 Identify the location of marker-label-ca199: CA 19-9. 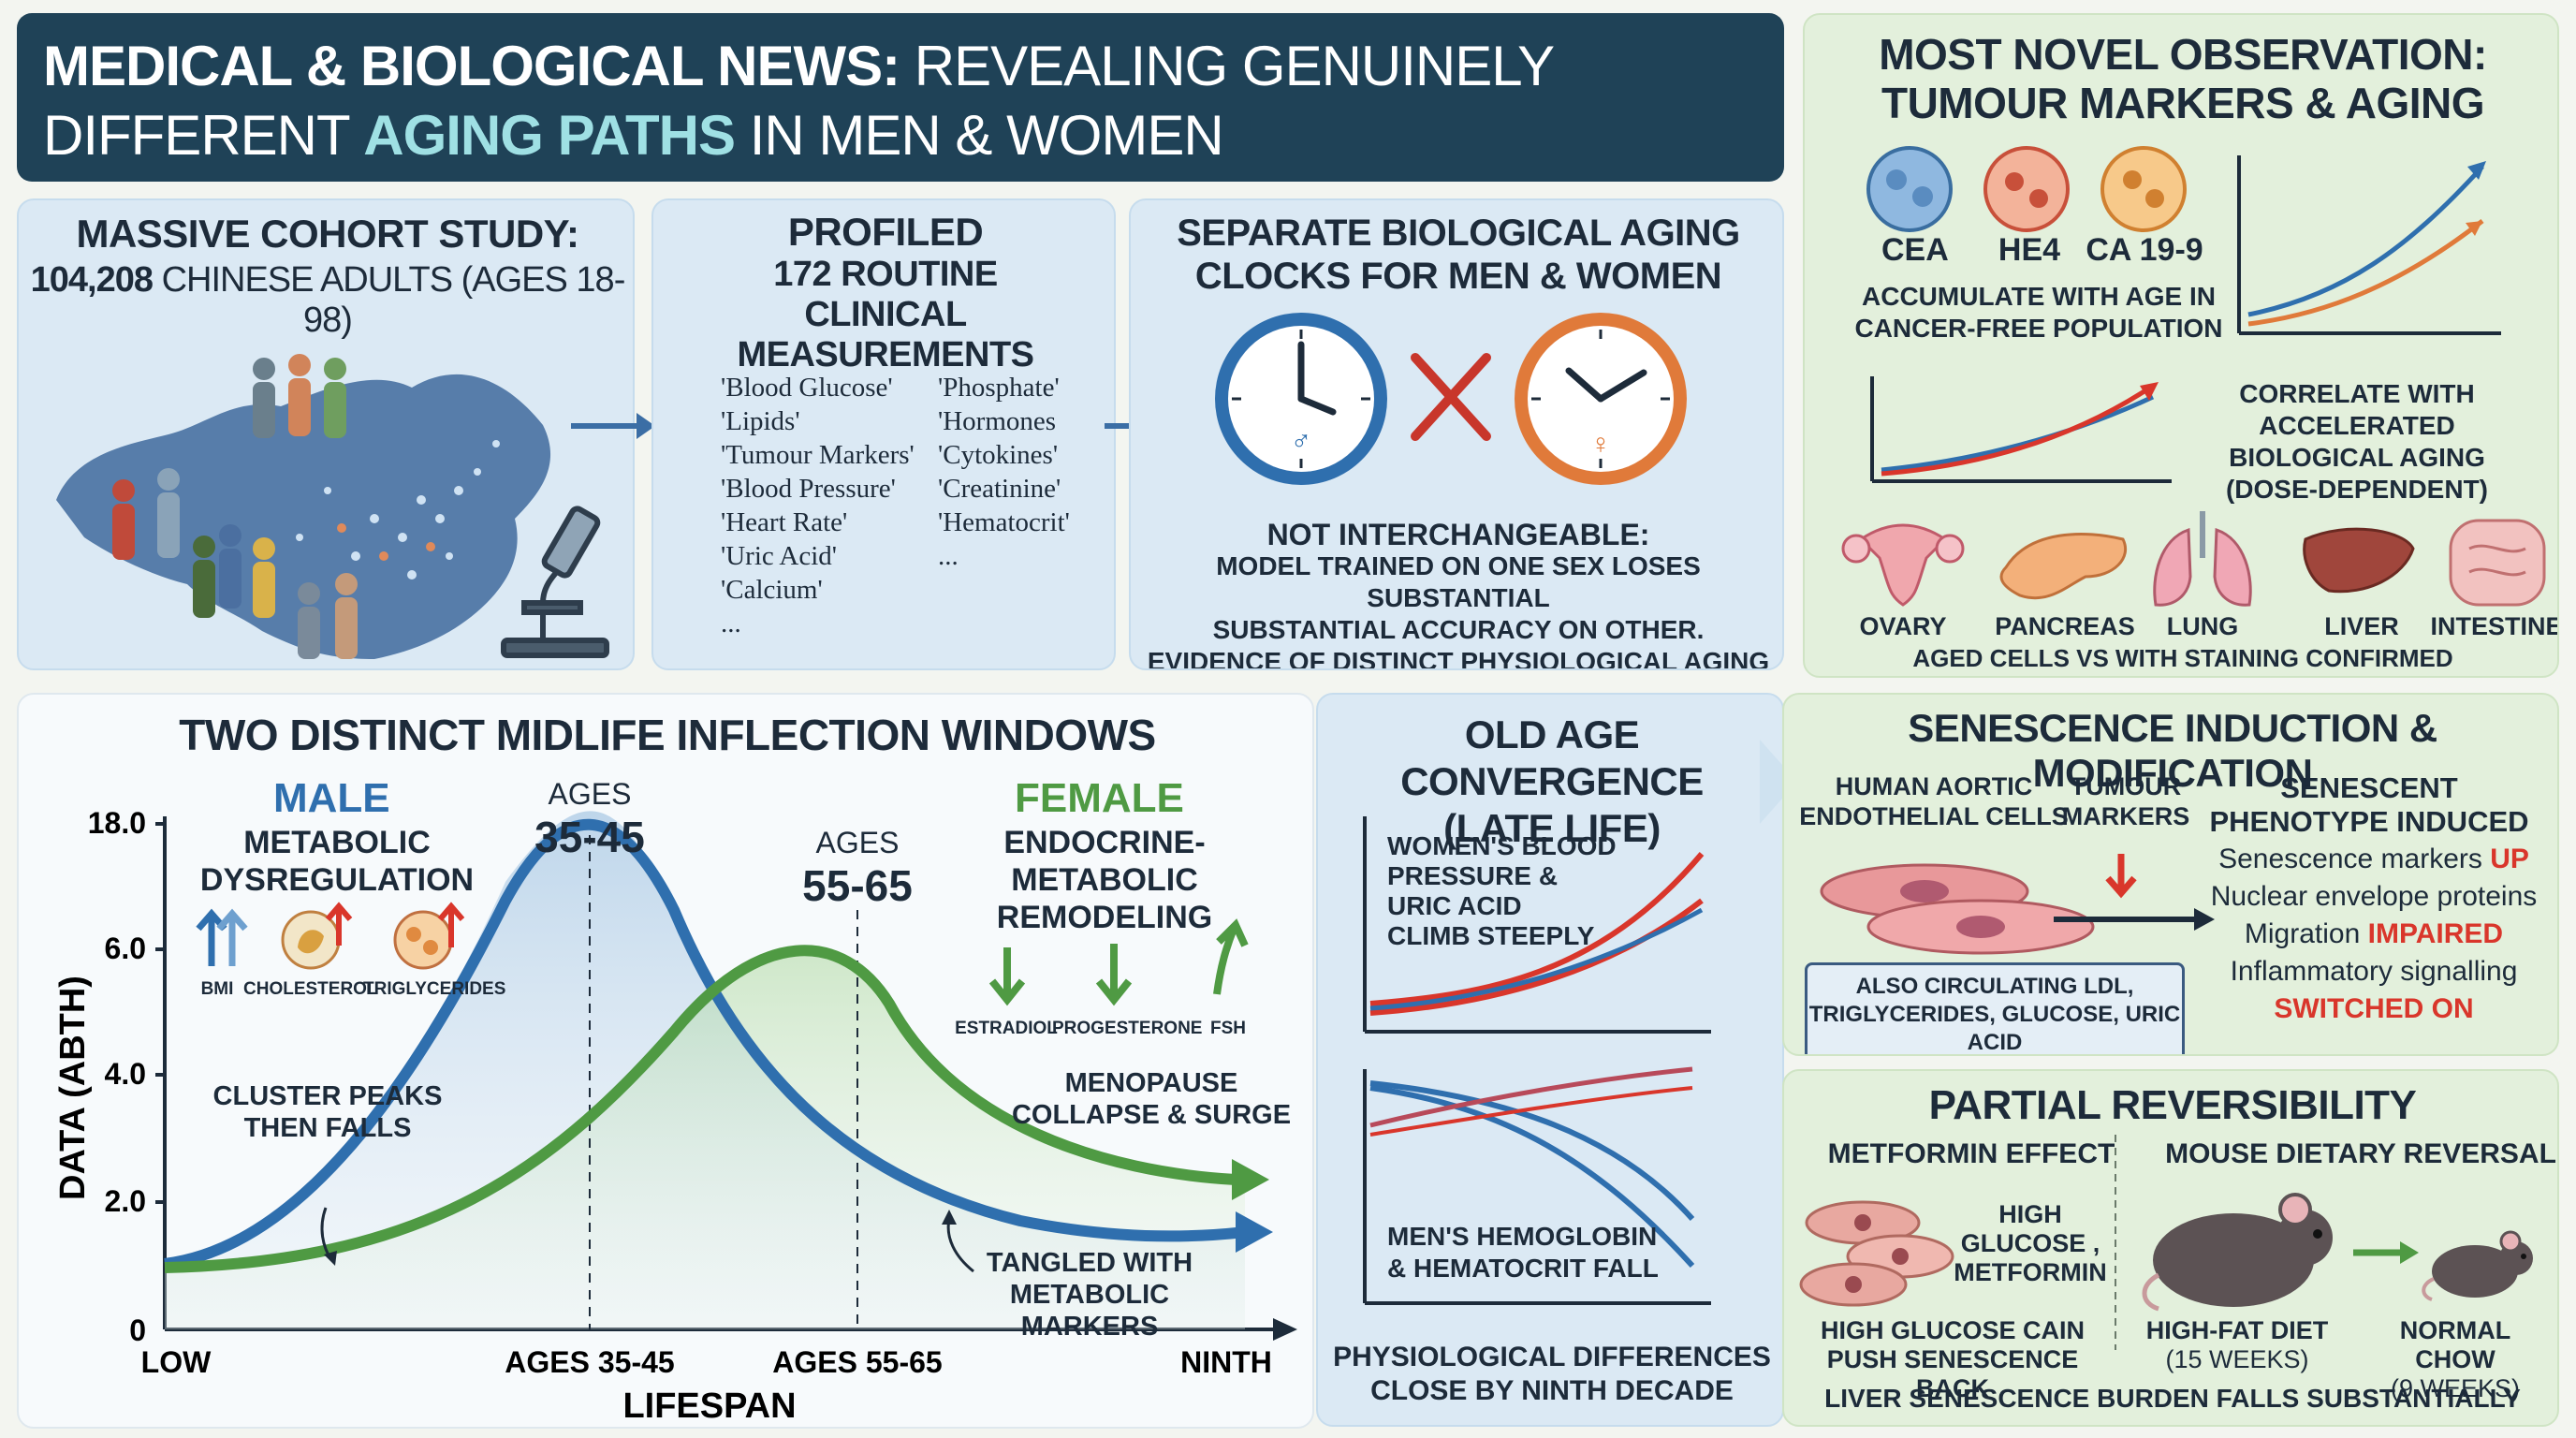
(2144, 250).